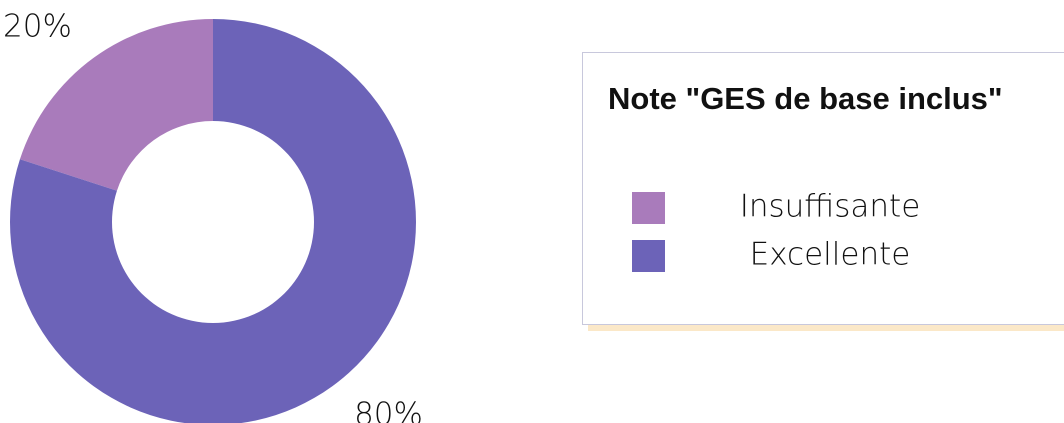 This screenshot has height=423, width=1064. I want to click on legend-label: Excellente, so click(830, 255).